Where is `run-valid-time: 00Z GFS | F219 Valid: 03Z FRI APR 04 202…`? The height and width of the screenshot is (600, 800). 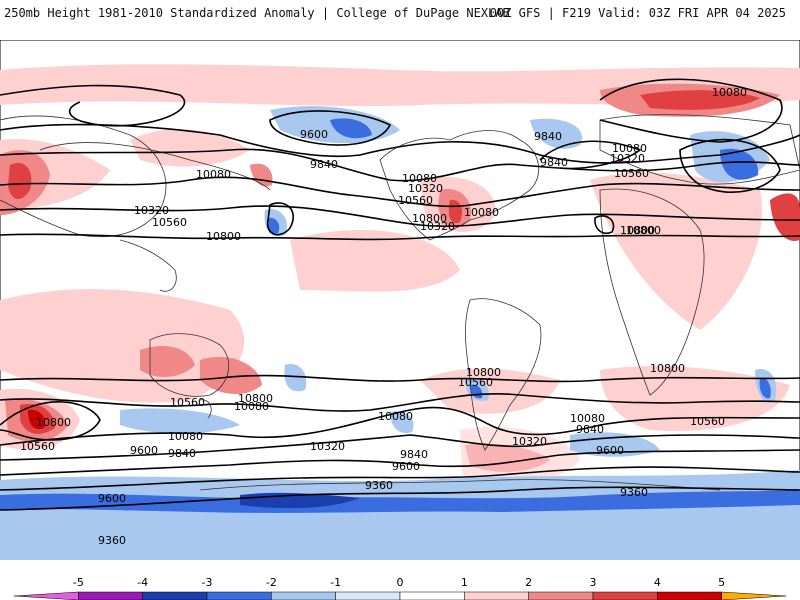
run-valid-time: 00Z GFS | F219 Valid: 03Z FRI APR 04 202… is located at coordinates (637, 13).